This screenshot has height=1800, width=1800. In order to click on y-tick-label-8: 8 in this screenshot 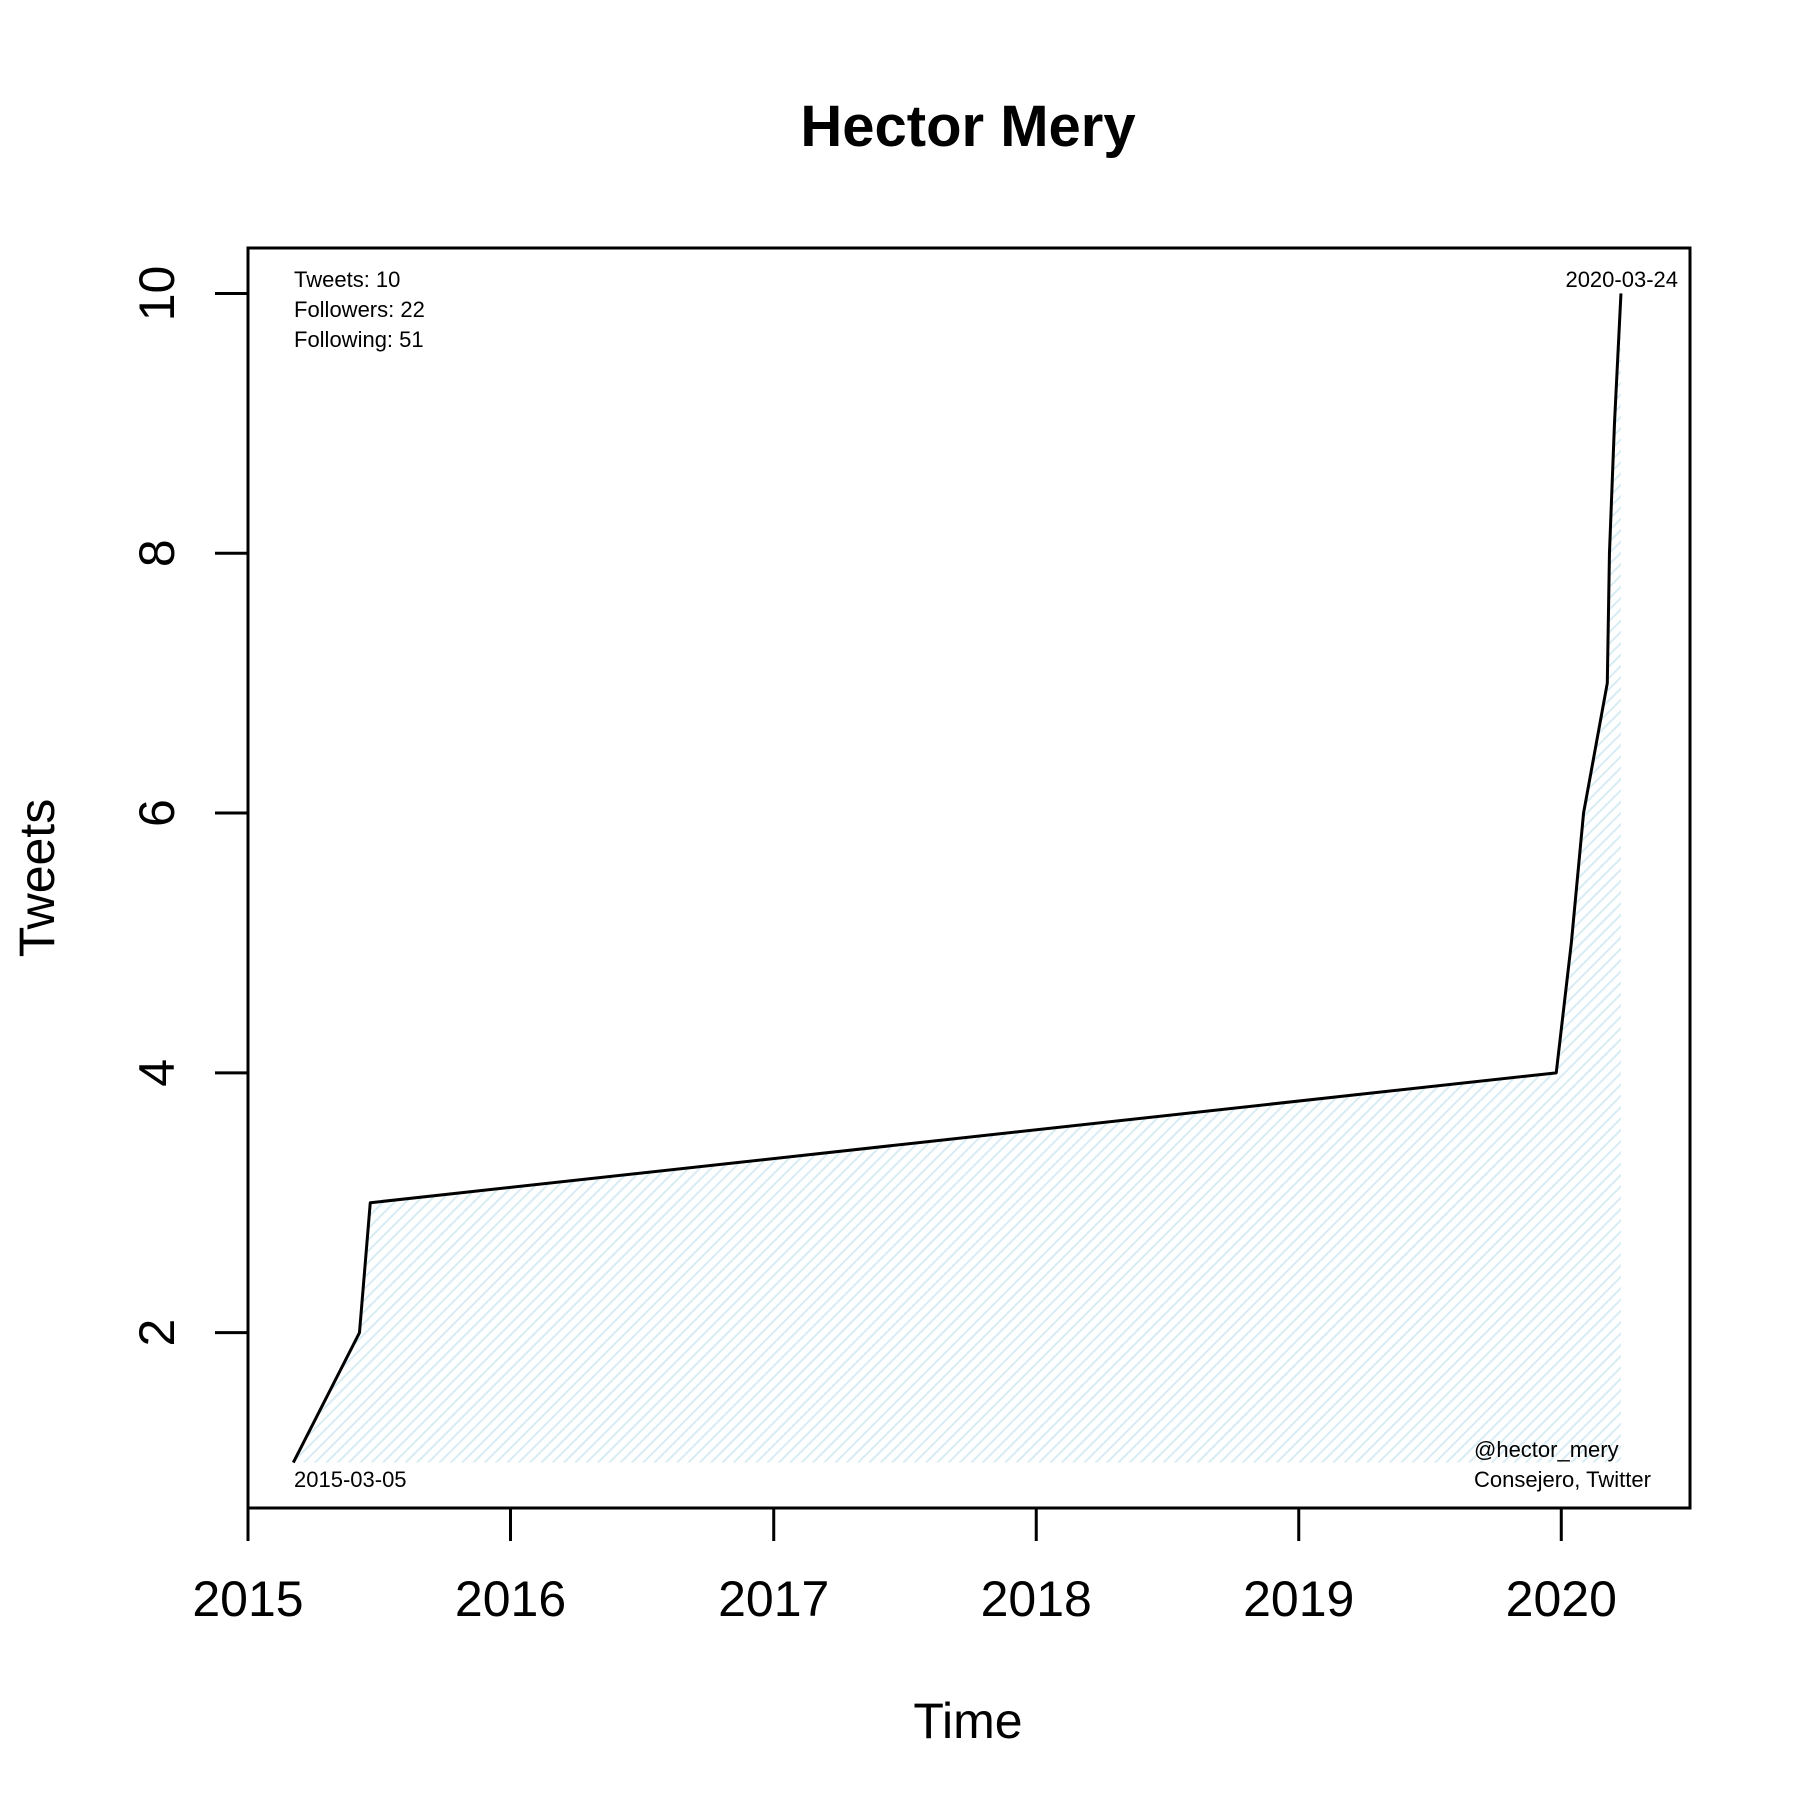, I will do `click(157, 553)`.